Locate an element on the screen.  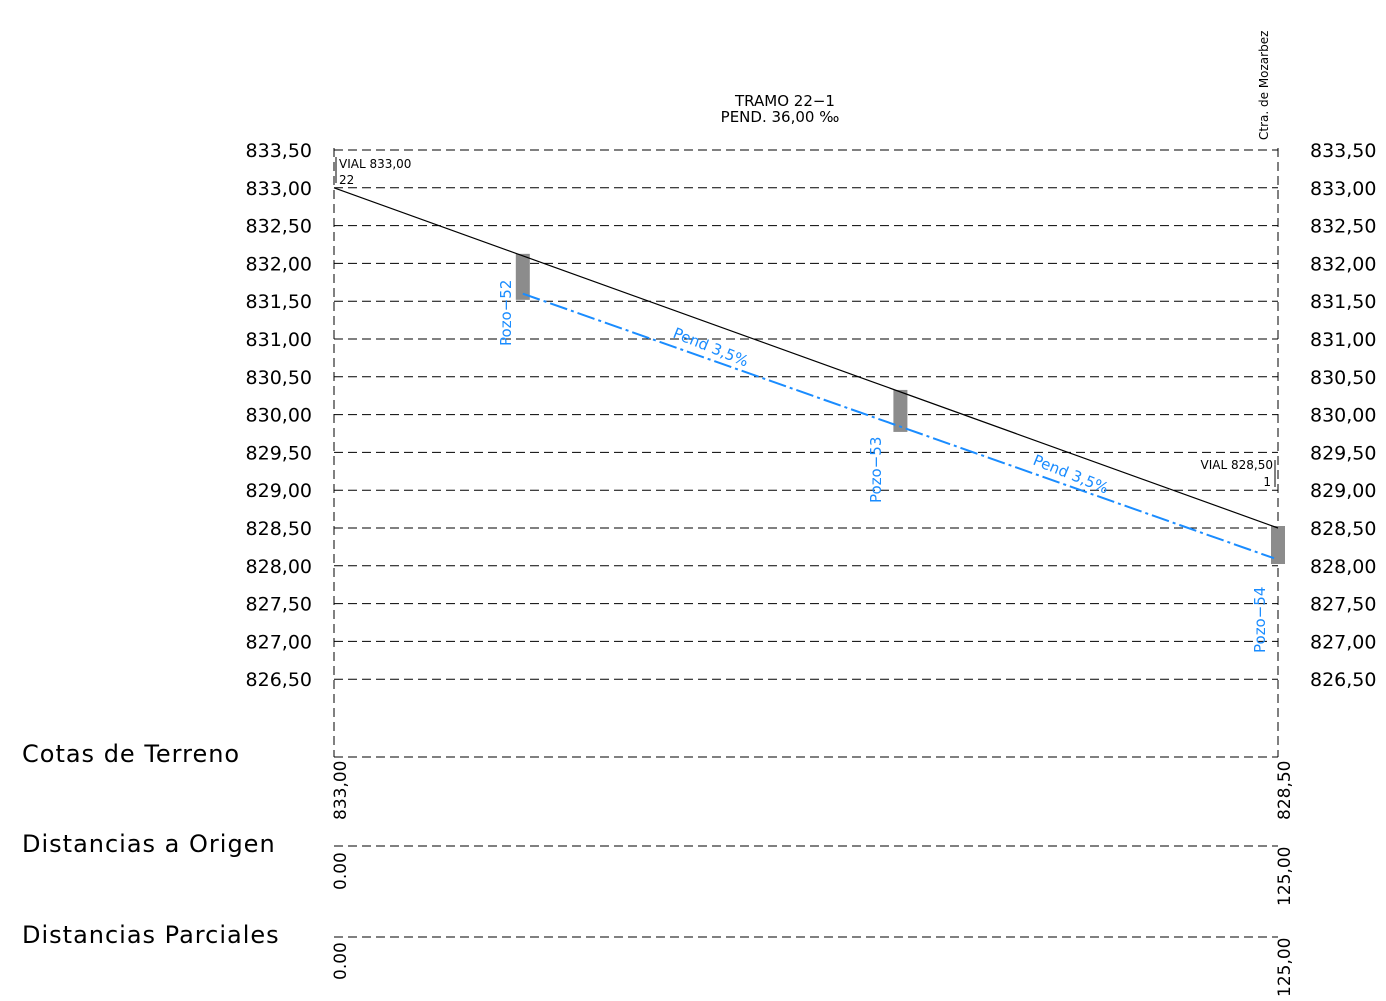
distancias-origen-label: Distancias a Origen is located at coordinates (149, 844).